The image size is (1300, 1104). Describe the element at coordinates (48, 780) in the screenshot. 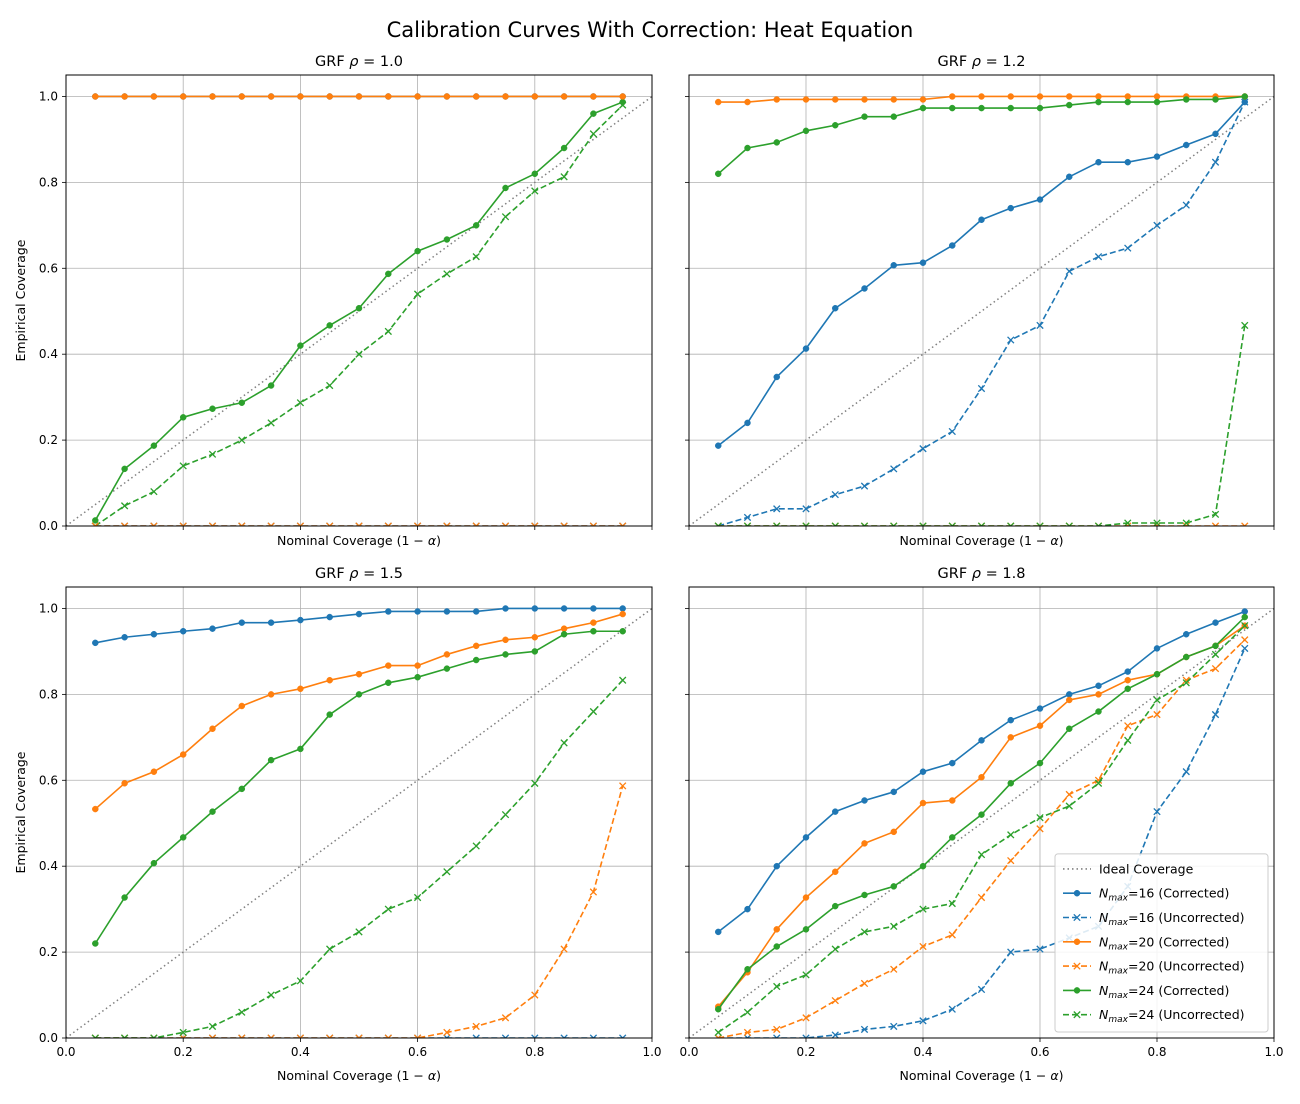

I see `y-tick-label: 0.6` at that location.